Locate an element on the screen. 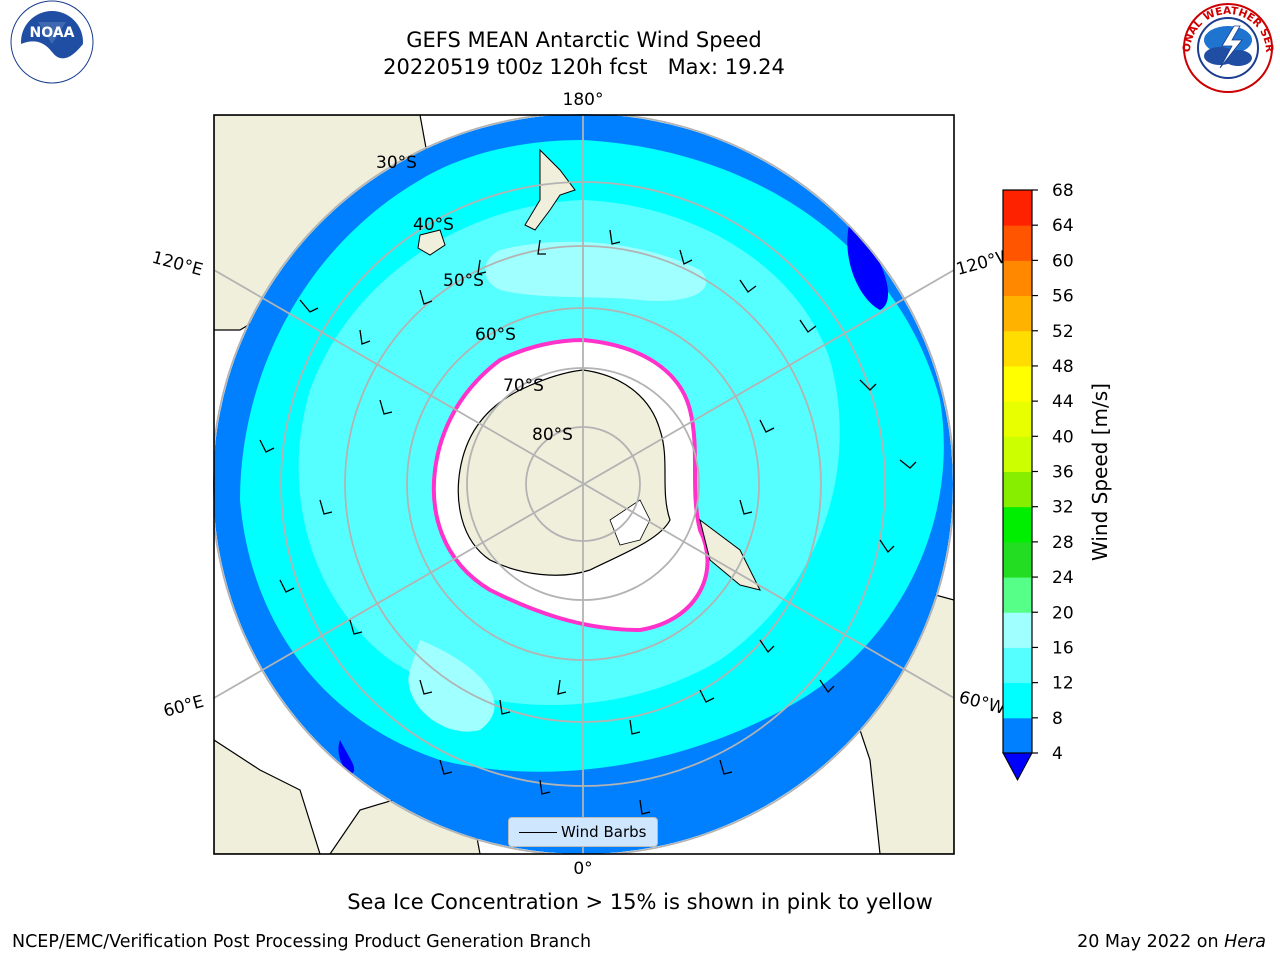  legend-line-swatch is located at coordinates (538, 833).